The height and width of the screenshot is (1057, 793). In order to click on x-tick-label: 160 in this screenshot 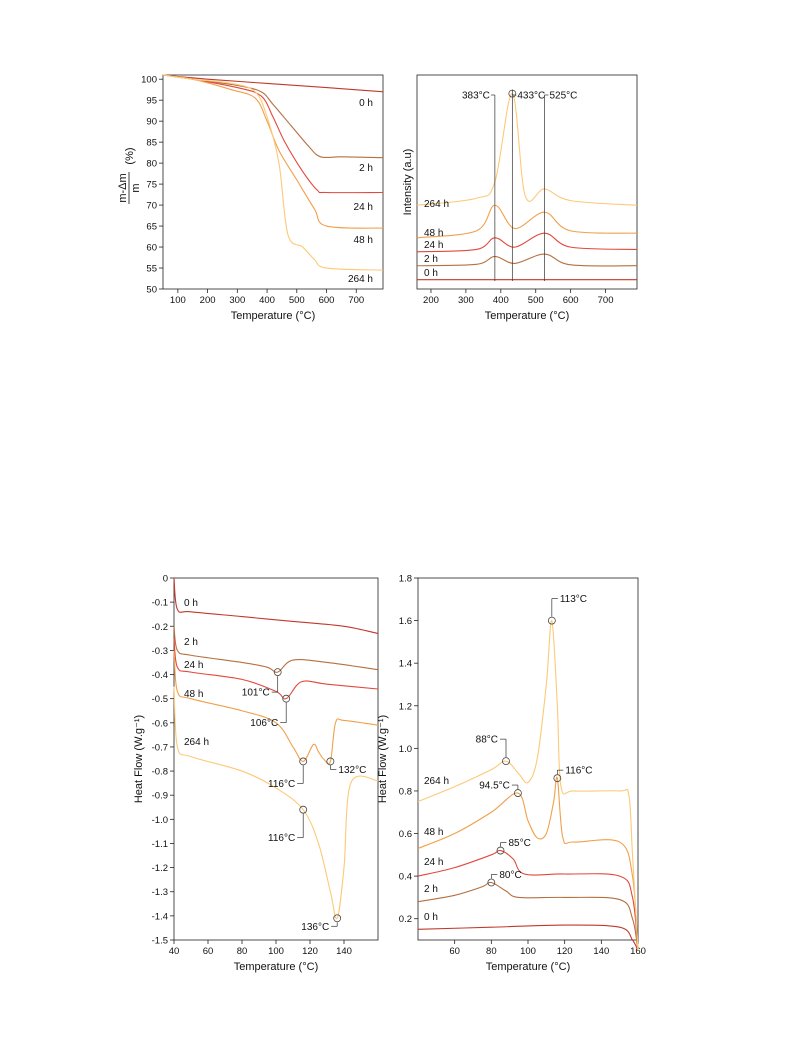, I will do `click(638, 951)`.